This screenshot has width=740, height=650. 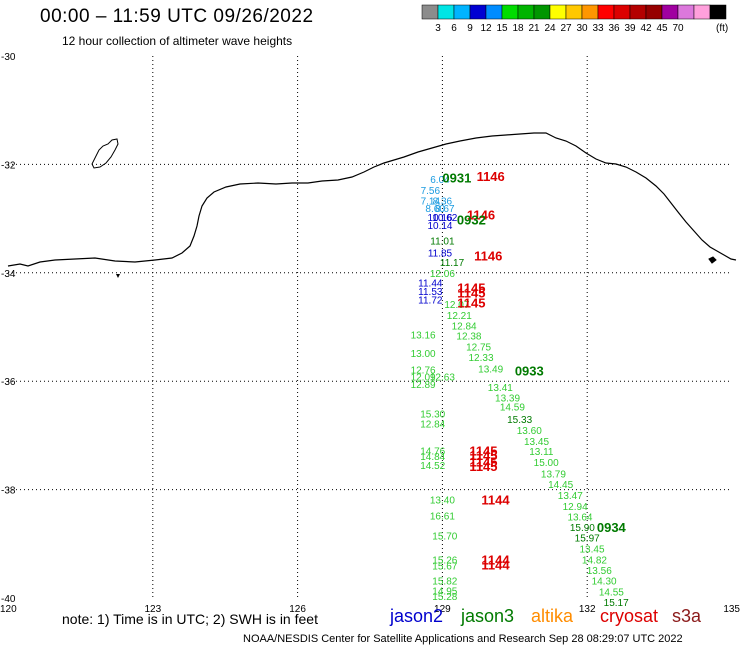 What do you see at coordinates (8, 57) in the screenshot?
I see `lat-tick-label: -30` at bounding box center [8, 57].